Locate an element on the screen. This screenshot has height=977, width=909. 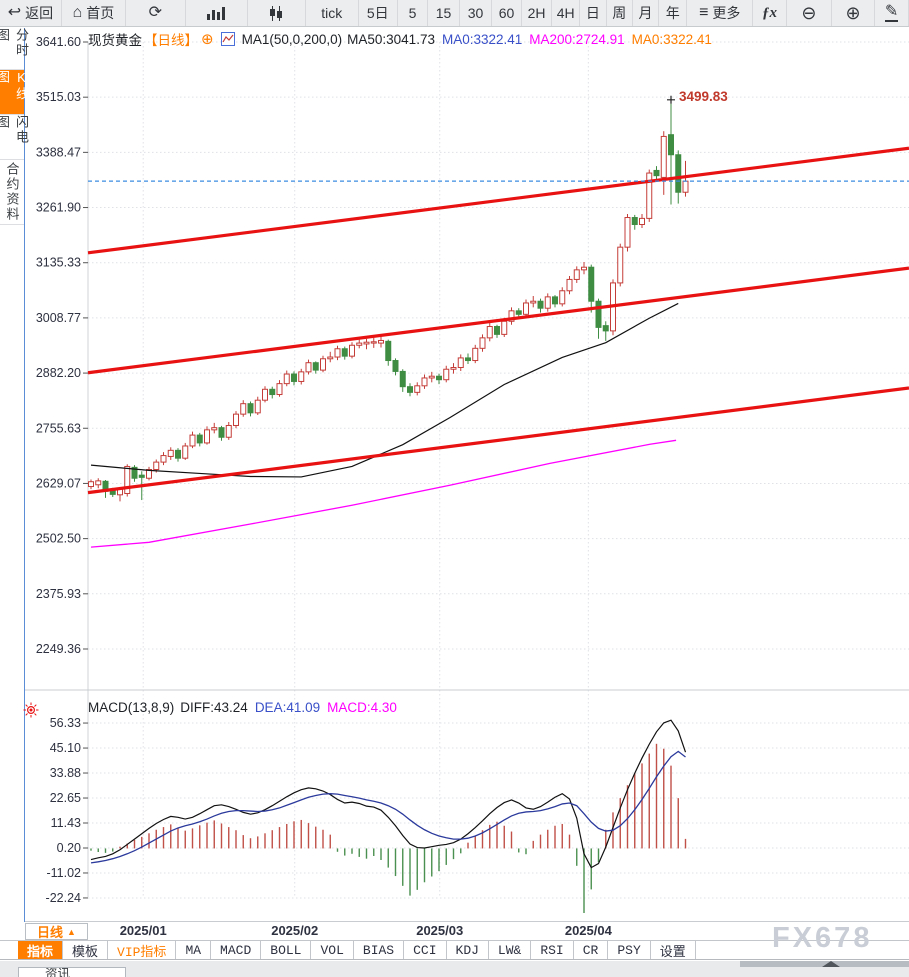
ma0-orange-value: MA0:3322.41 is located at coordinates (671, 39).